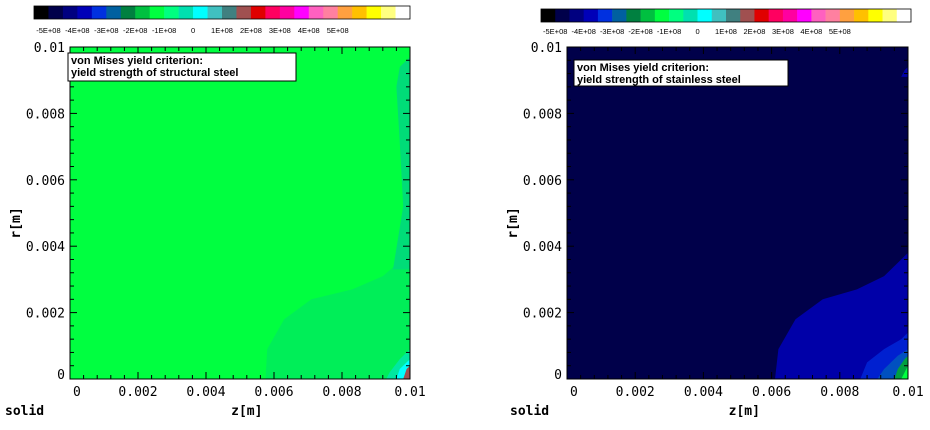  What do you see at coordinates (280, 30) in the screenshot?
I see `colorbar-label: 3E+08` at bounding box center [280, 30].